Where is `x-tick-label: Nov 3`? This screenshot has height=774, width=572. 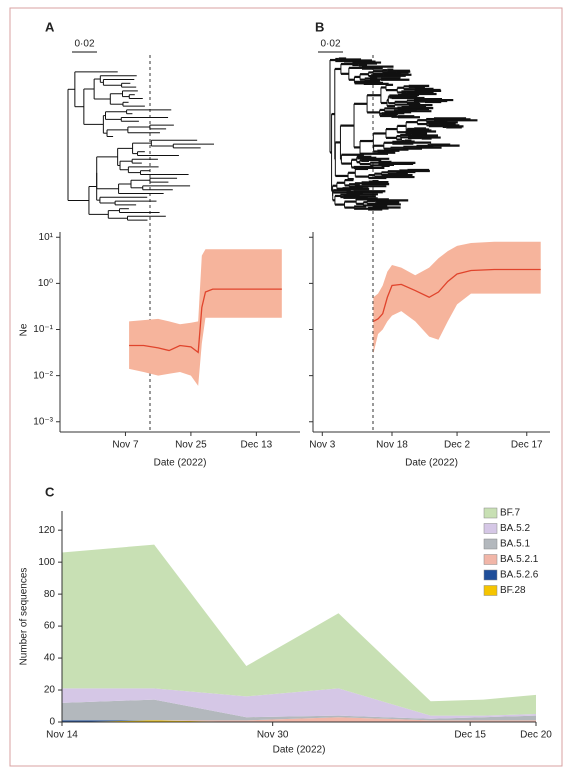
x-tick-label: Nov 3 is located at coordinates (322, 445).